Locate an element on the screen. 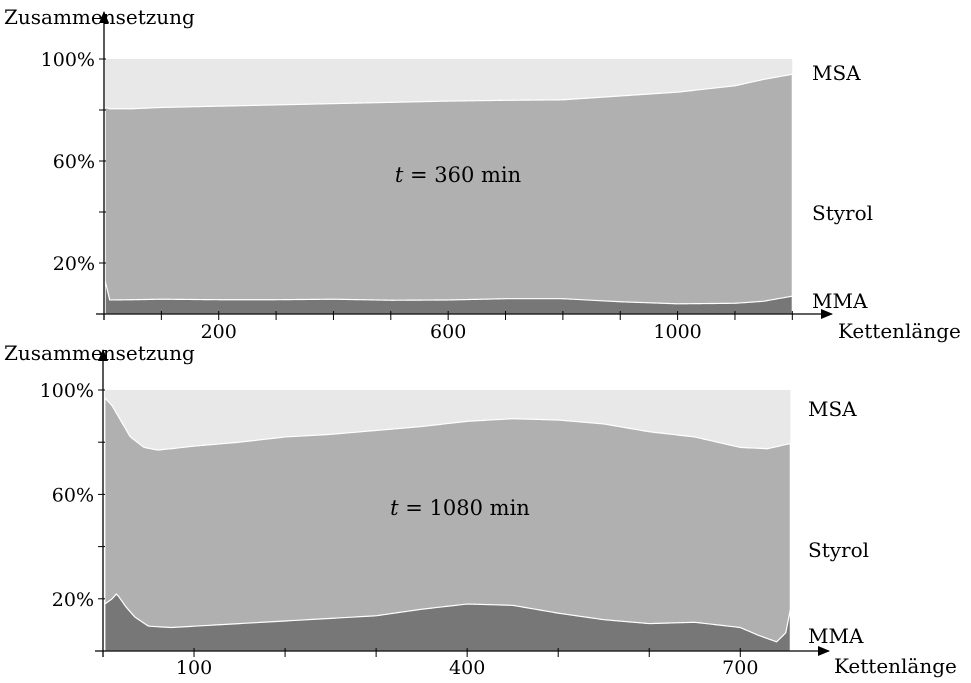 The height and width of the screenshot is (683, 971). x-tick-label: 100 is located at coordinates (194, 668).